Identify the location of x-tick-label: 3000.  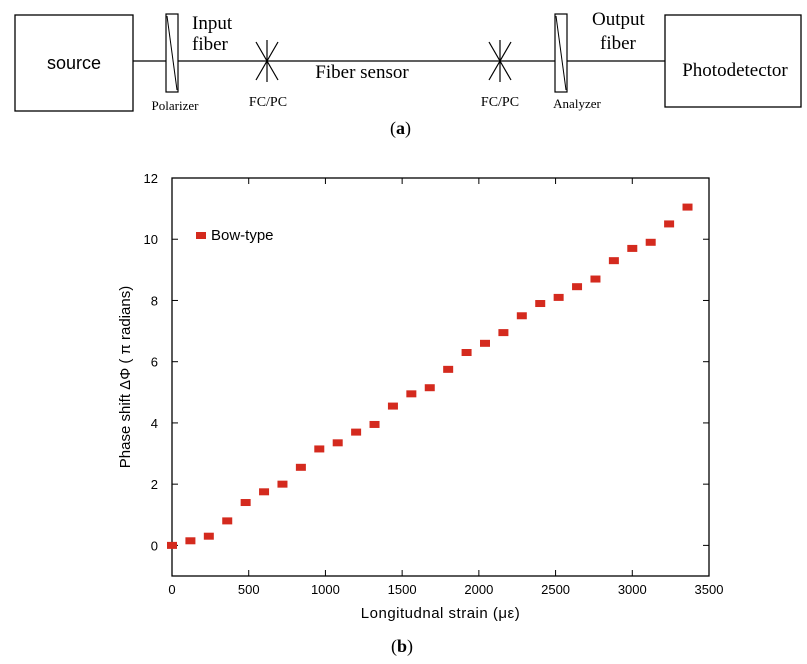
(632, 589).